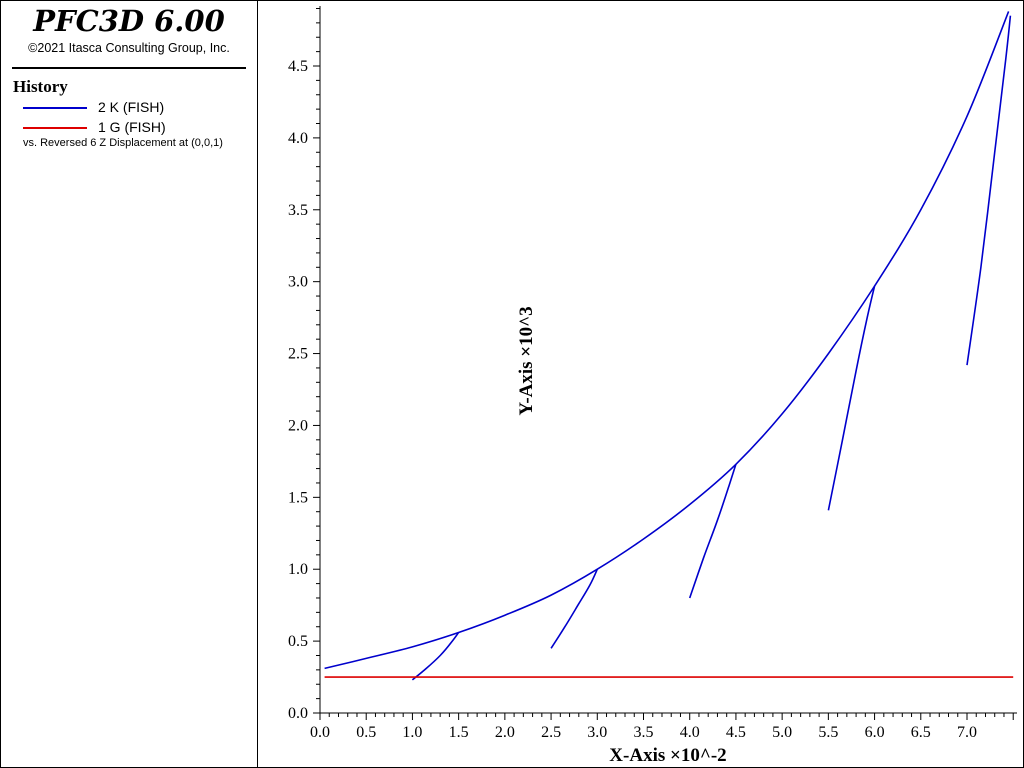 Image resolution: width=1024 pixels, height=768 pixels. Describe the element at coordinates (921, 732) in the screenshot. I see `x-tick-label: 6.5` at that location.